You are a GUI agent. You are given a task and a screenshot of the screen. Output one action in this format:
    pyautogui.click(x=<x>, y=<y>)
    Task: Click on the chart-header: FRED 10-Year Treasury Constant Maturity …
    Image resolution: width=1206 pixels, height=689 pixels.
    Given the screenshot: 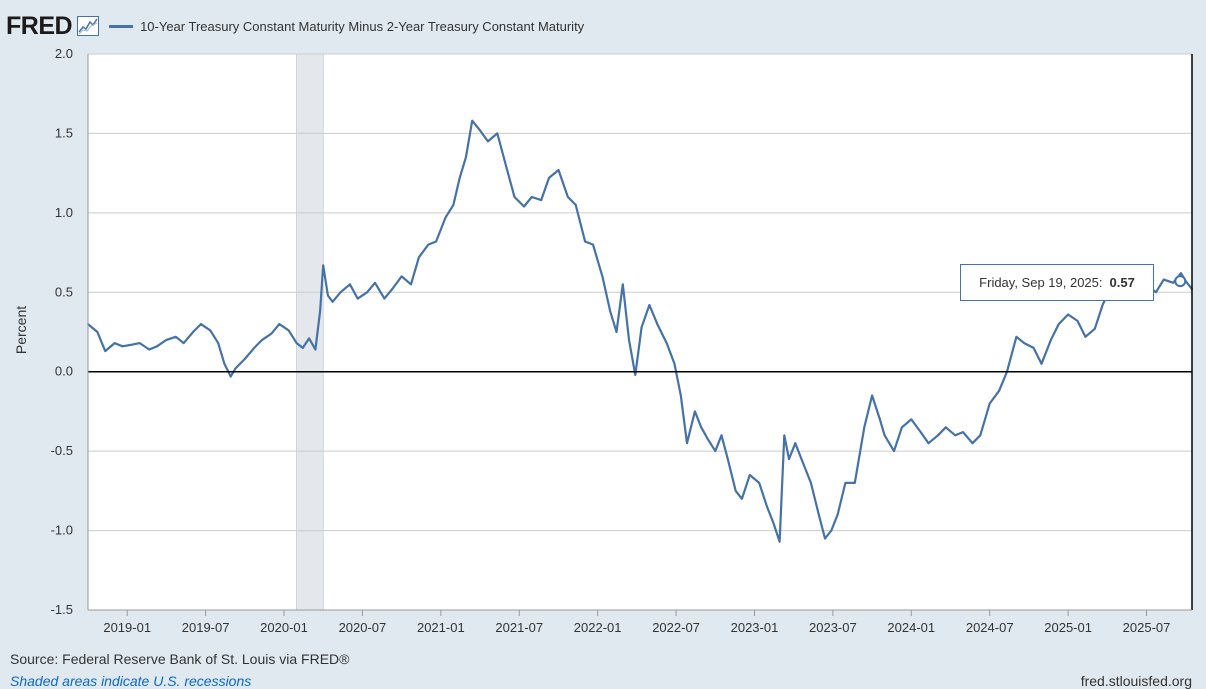 What is the action you would take?
    pyautogui.click(x=295, y=26)
    